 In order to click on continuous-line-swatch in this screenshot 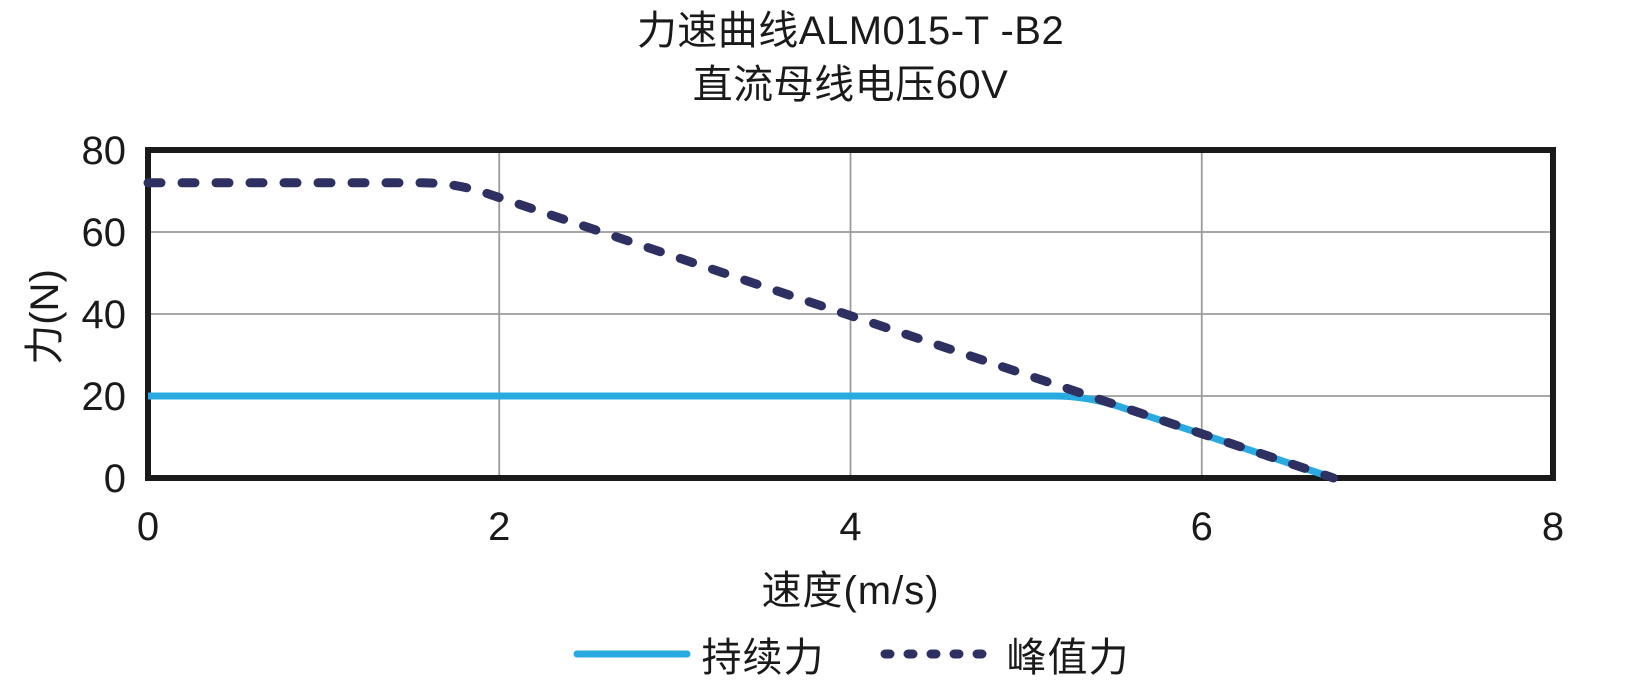, I will do `click(631, 654)`.